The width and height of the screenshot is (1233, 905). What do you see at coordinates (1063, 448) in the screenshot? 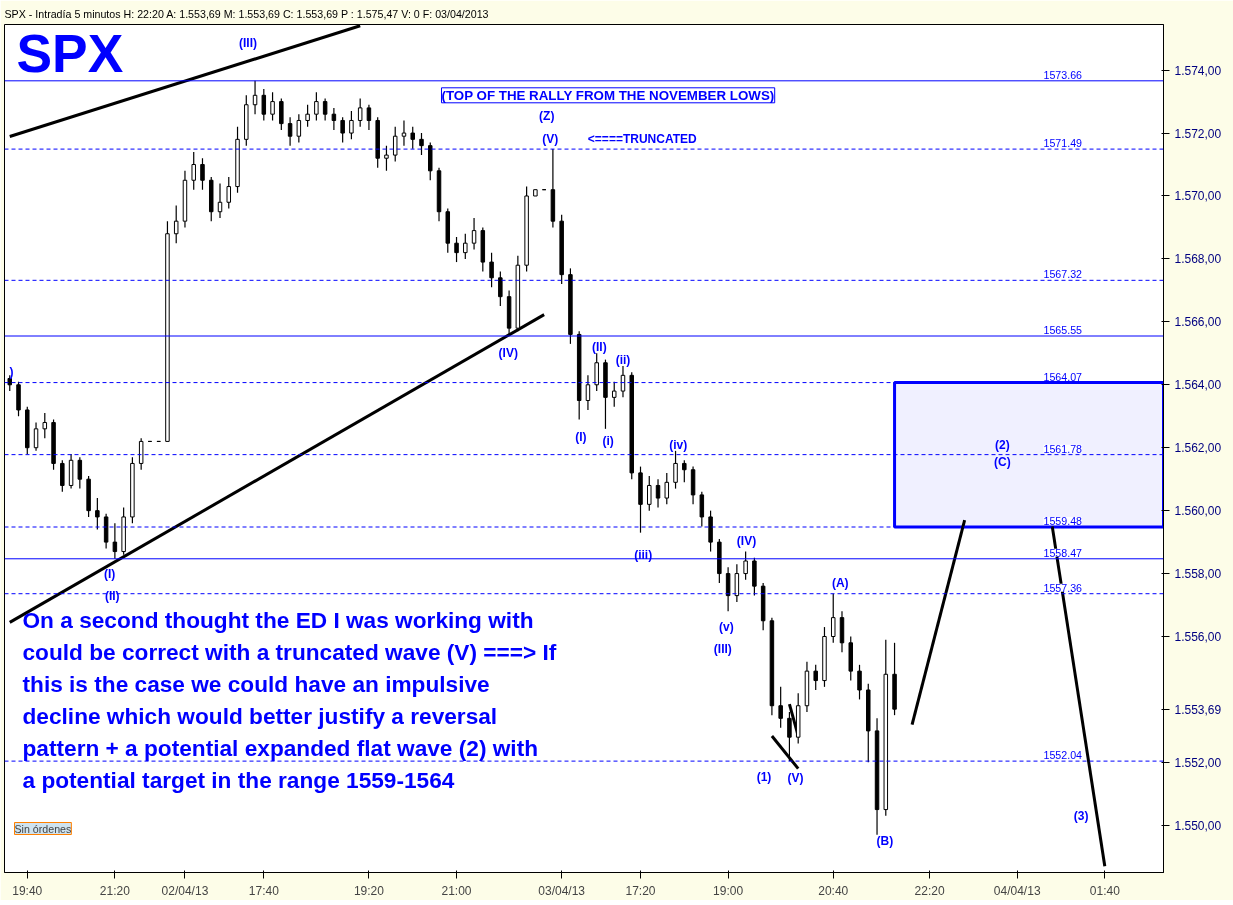
I see `ref-line-label: 1561.78` at bounding box center [1063, 448].